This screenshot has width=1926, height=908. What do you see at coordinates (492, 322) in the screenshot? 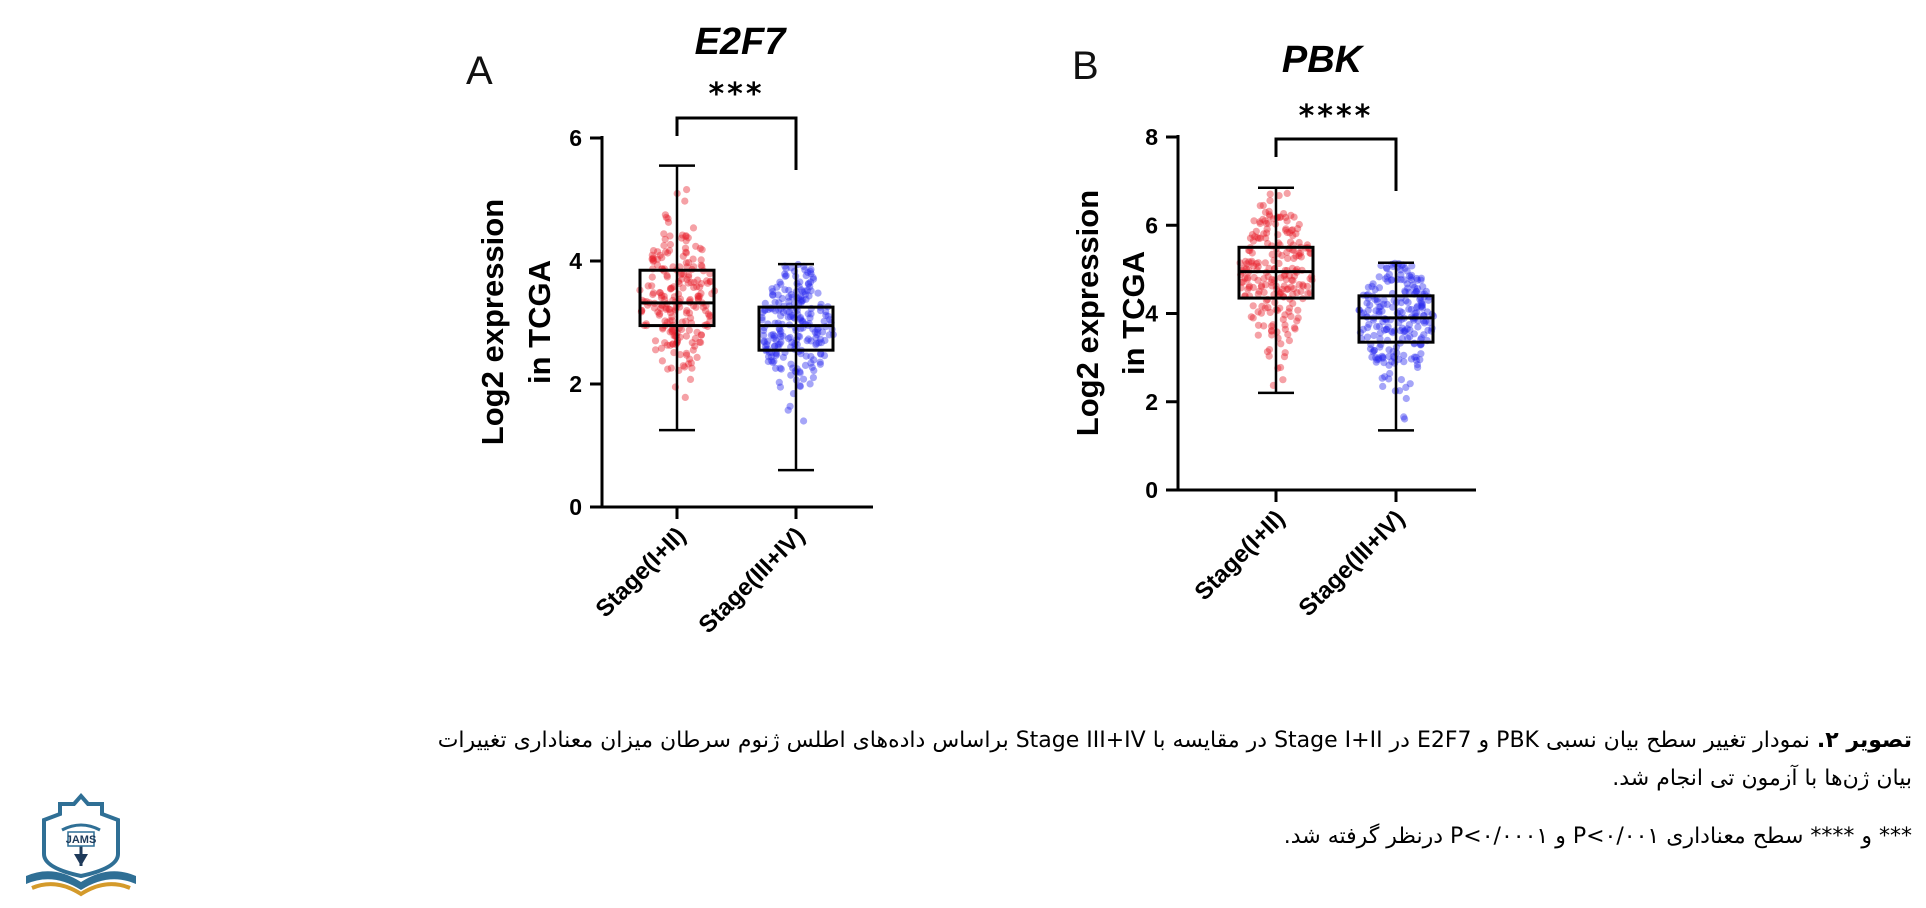
I see `y-axis-label-line-1: Log2 expression` at bounding box center [492, 322].